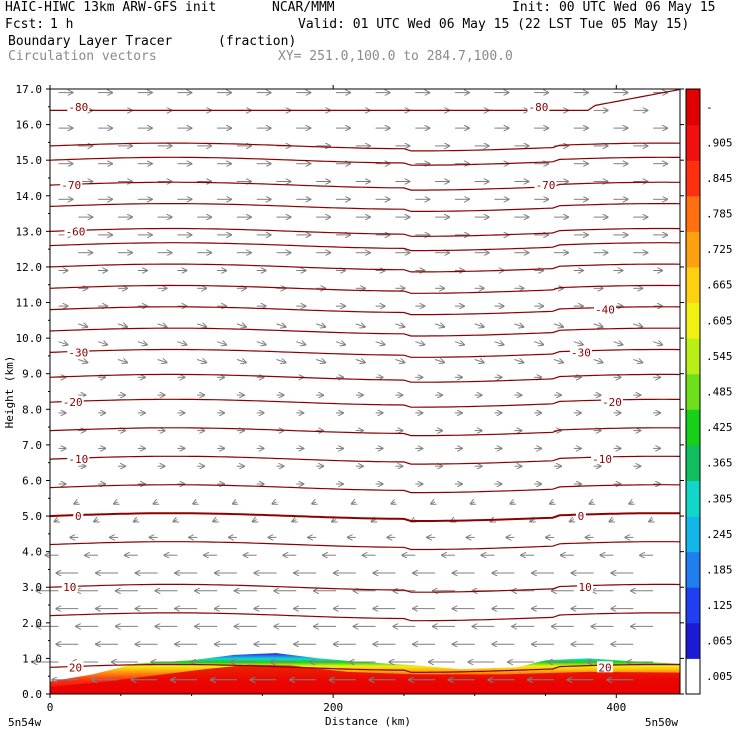 The width and height of the screenshot is (740, 740). Describe the element at coordinates (365, 99) in the screenshot. I see `contour-line--80` at that location.